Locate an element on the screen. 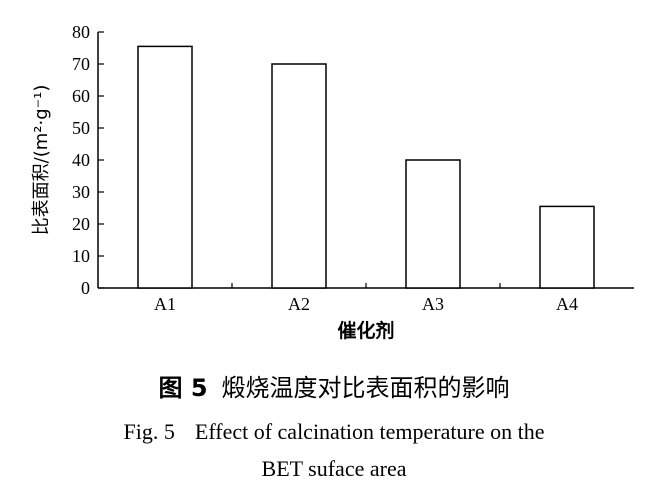  y-tick-label: 80 is located at coordinates (81, 32).